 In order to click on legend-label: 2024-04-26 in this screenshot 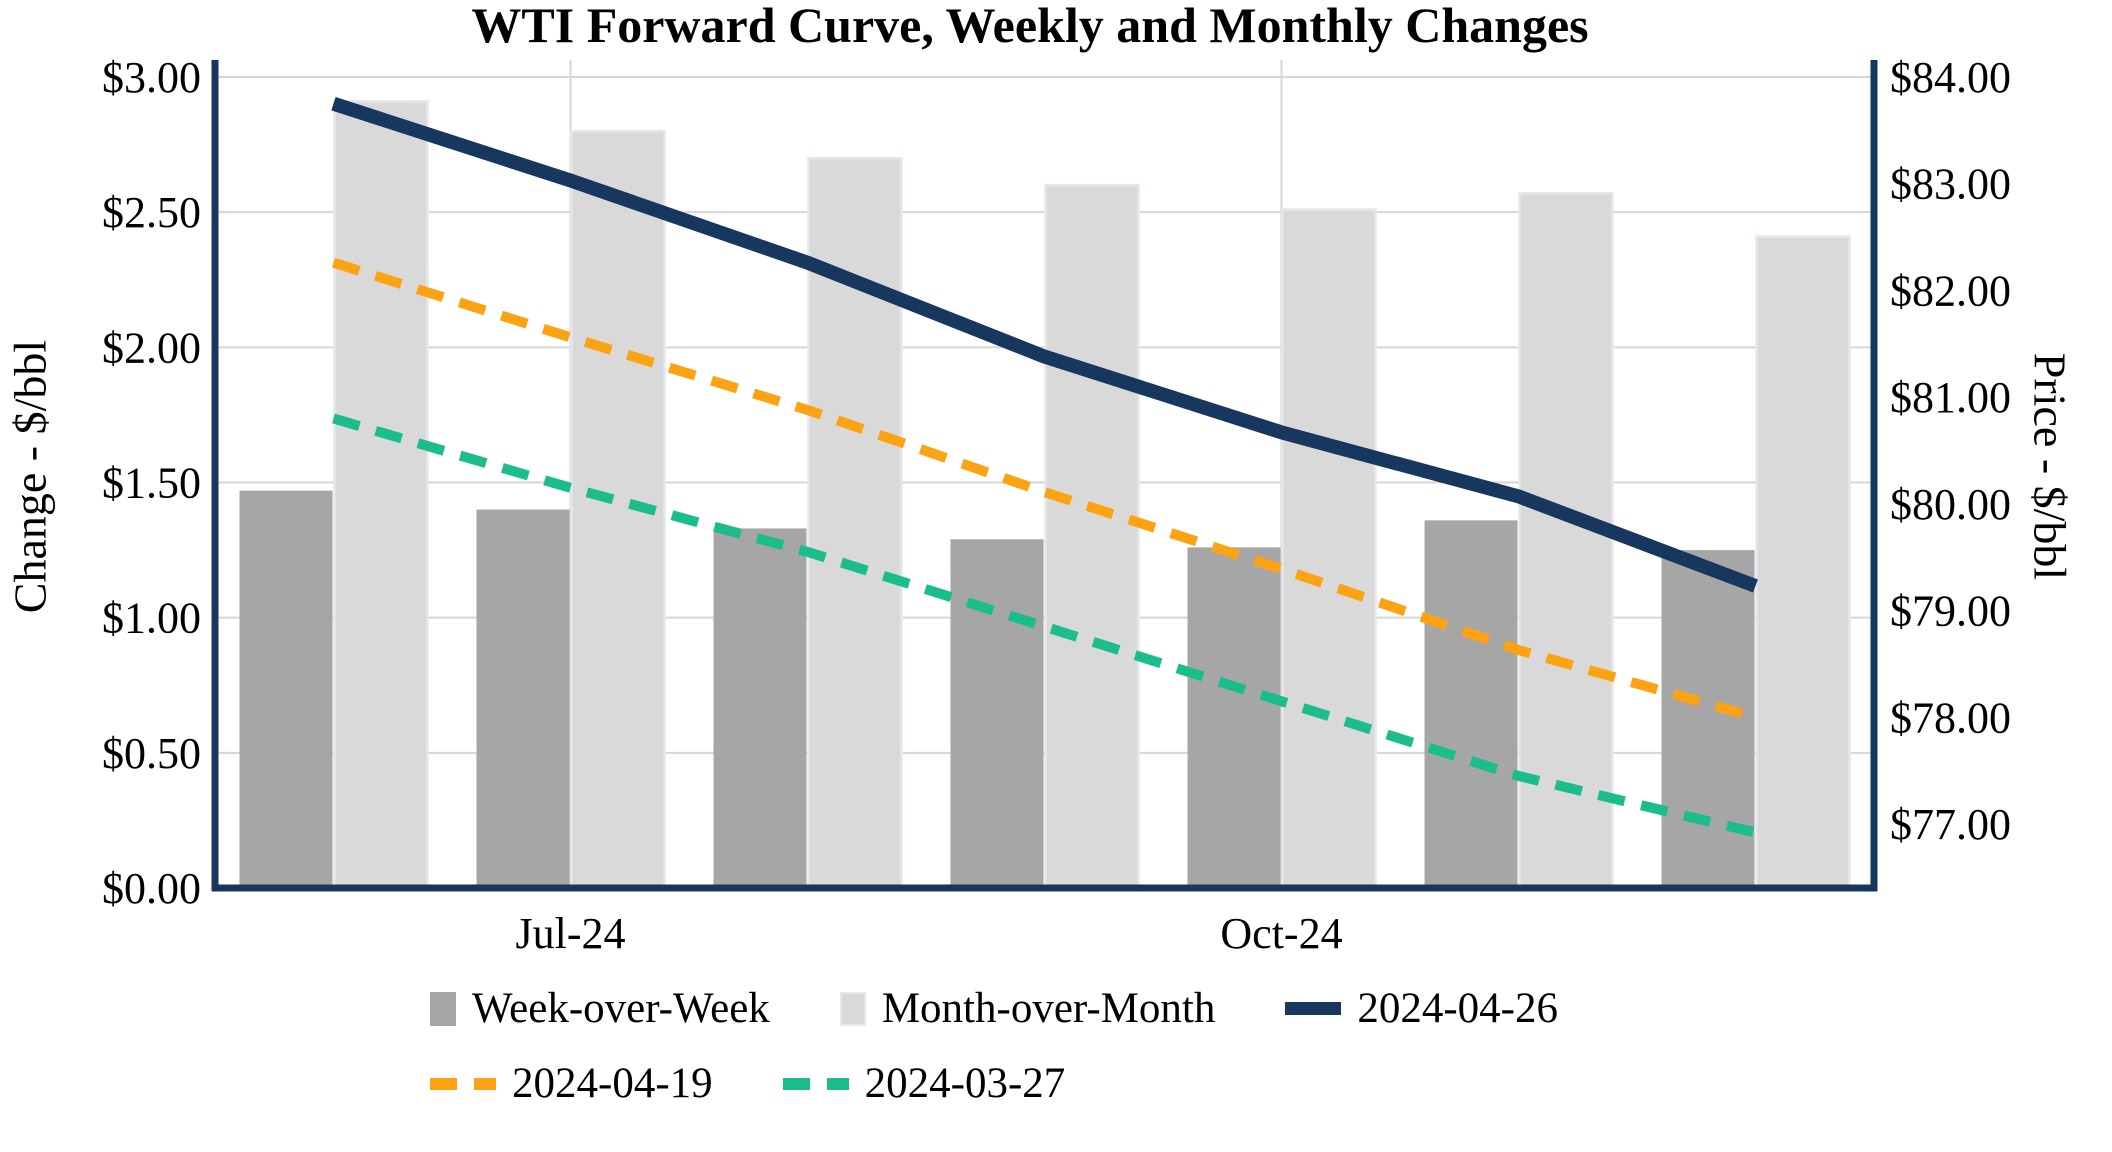, I will do `click(1457, 1008)`.